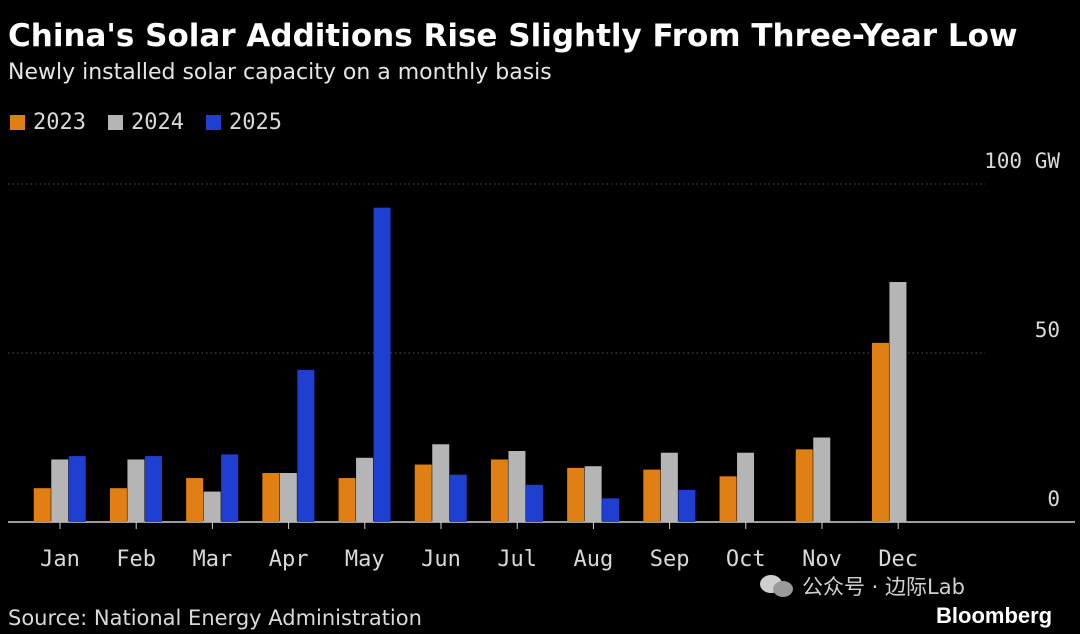 The height and width of the screenshot is (634, 1080). Describe the element at coordinates (804, 485) in the screenshot. I see `bar-2023-nov` at that location.